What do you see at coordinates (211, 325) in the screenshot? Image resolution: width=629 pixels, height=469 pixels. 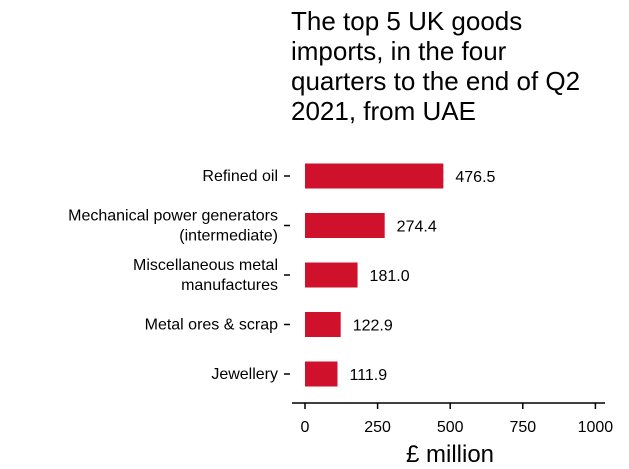 I see `category-label-3: Metal ores & scrap` at bounding box center [211, 325].